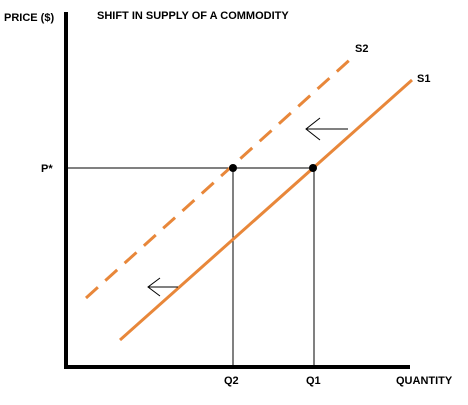 Image resolution: width=468 pixels, height=405 pixels. What do you see at coordinates (29, 18) in the screenshot?
I see `y-axis-label: PRICE ($)` at bounding box center [29, 18].